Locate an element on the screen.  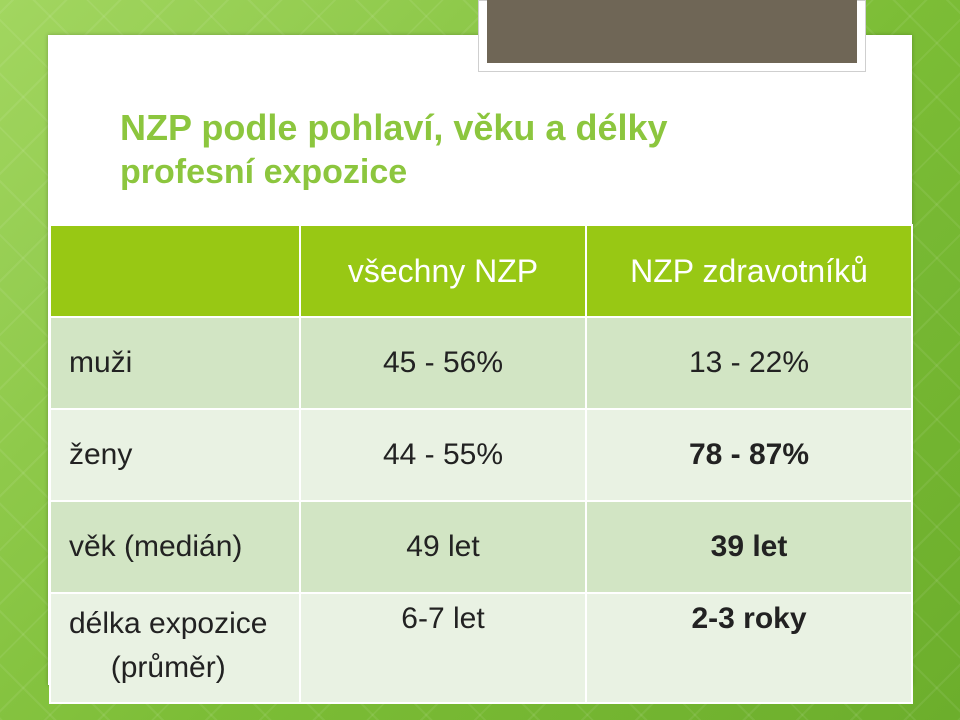
header-cell-all-nzp: všechny NZP is located at coordinates (443, 271).